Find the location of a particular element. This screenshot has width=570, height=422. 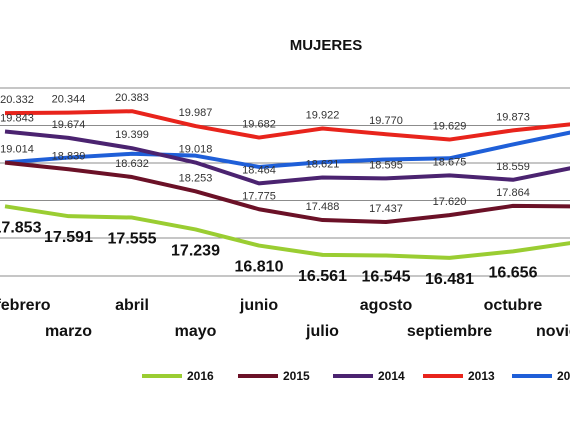

data-label: 16.545 is located at coordinates (386, 277).